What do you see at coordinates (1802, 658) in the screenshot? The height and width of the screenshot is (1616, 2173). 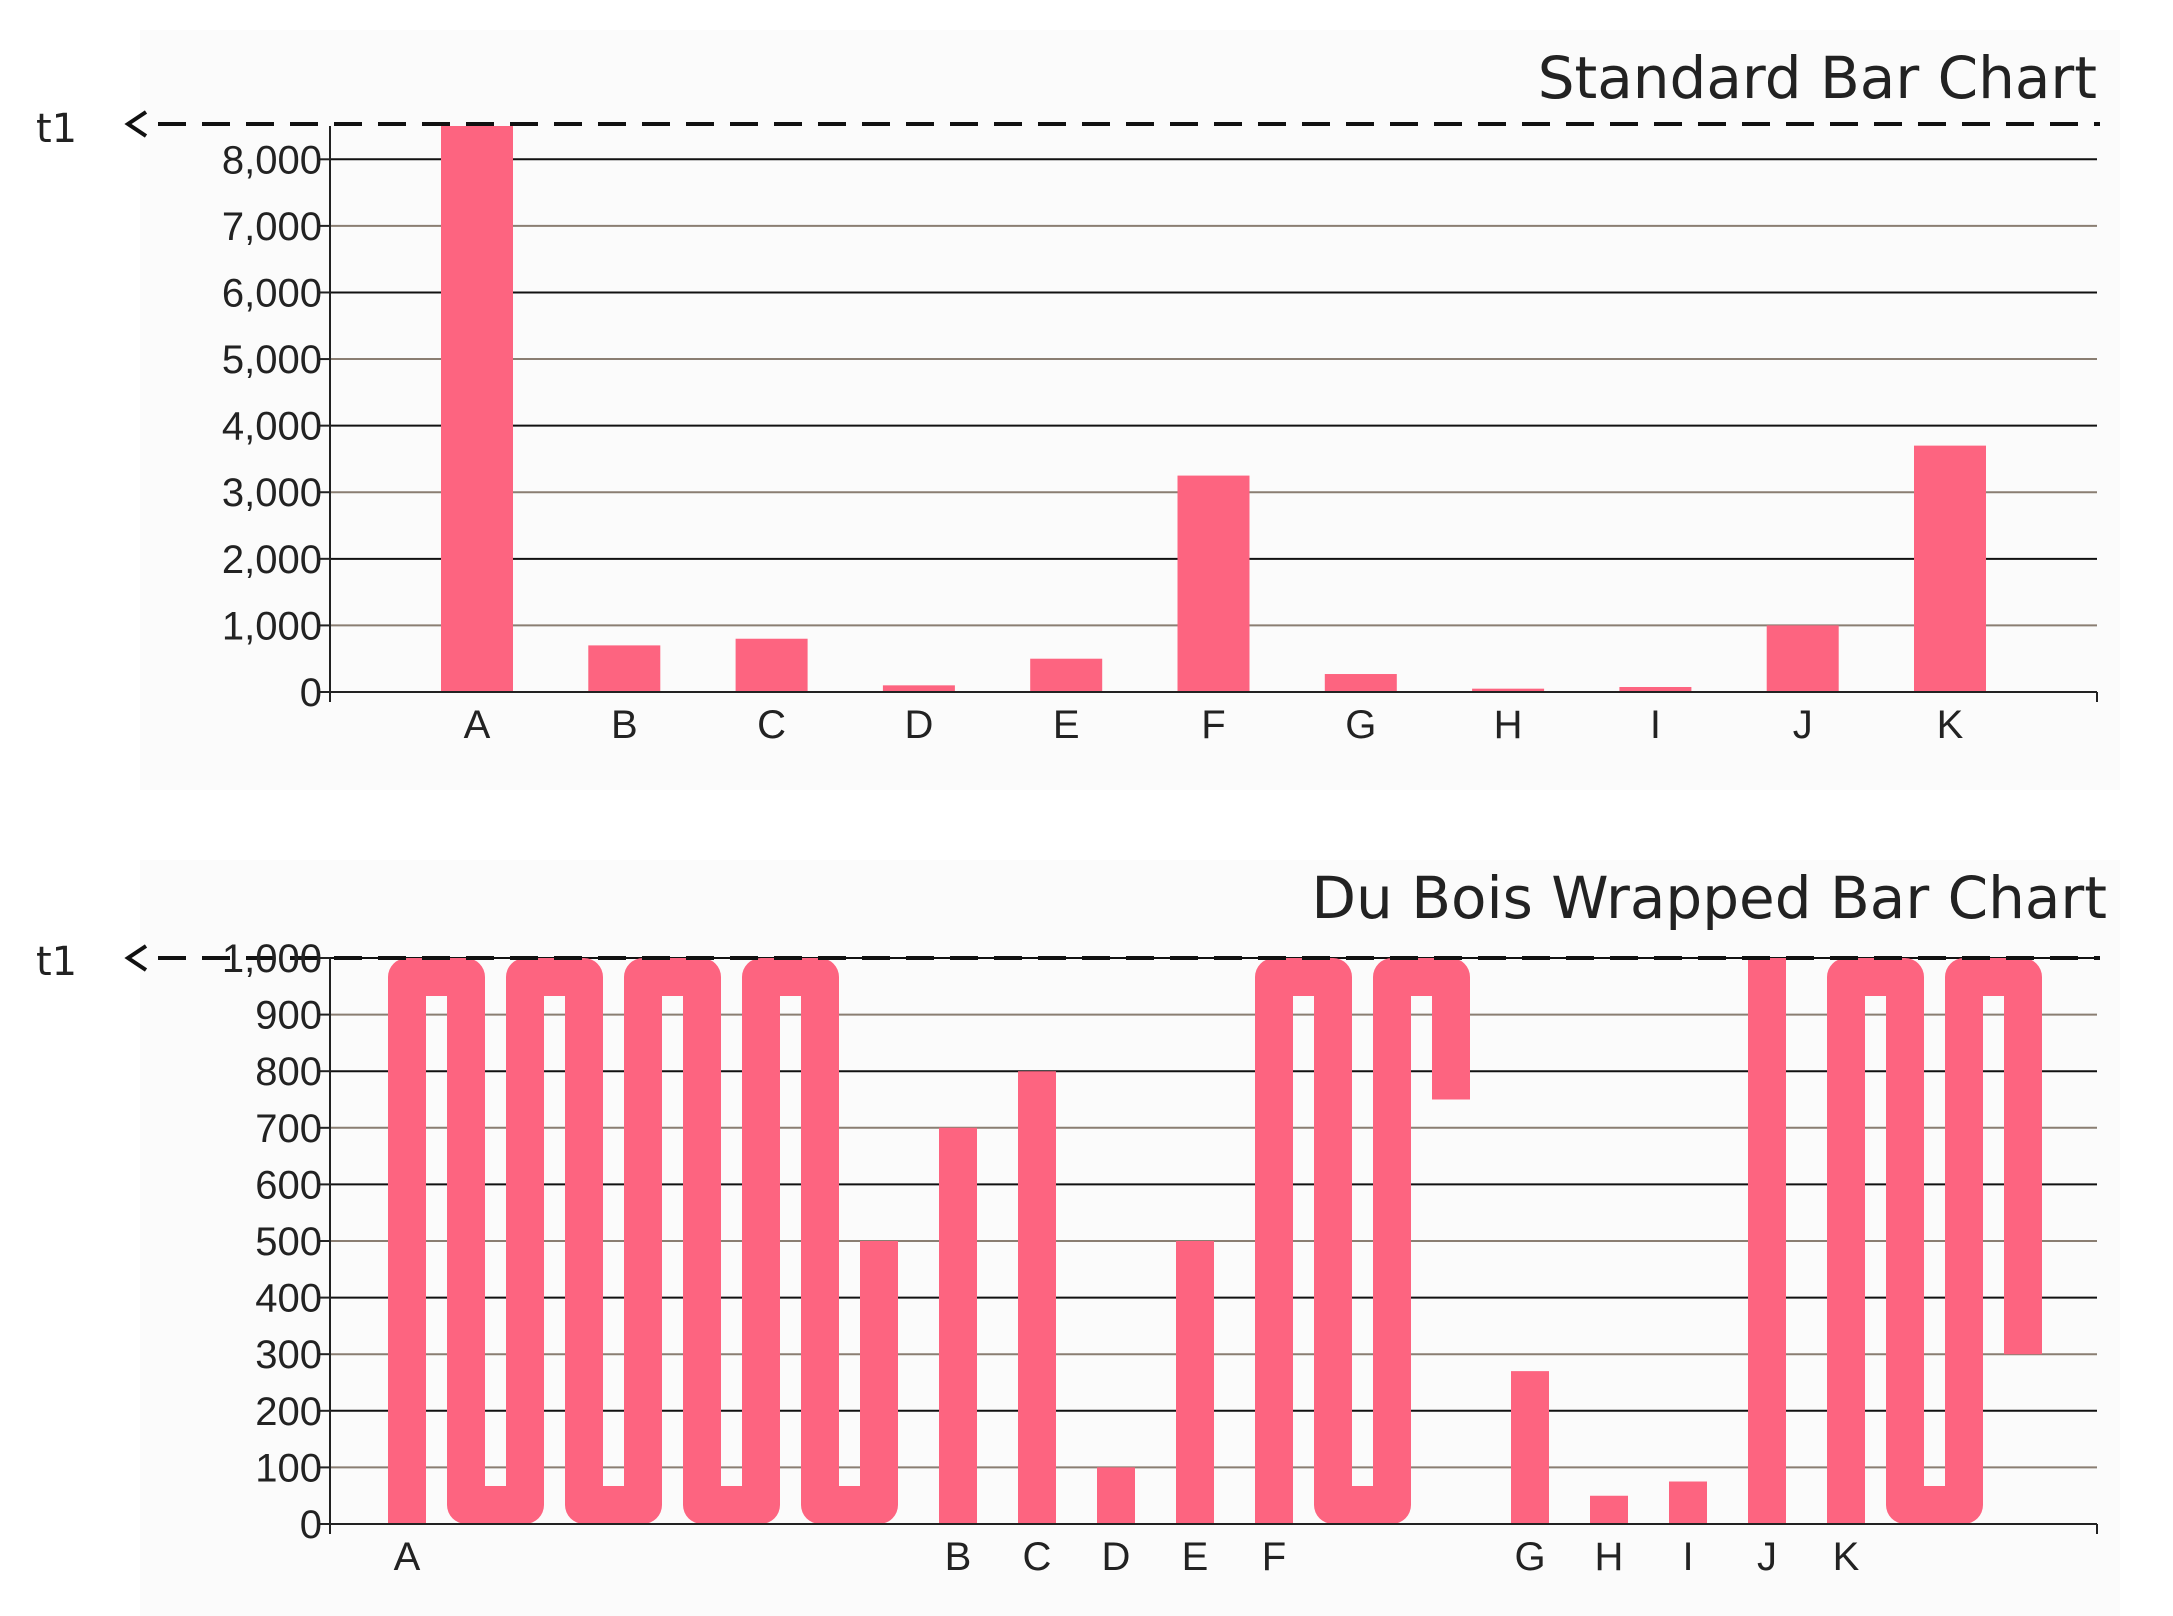 I see `bar-J` at bounding box center [1802, 658].